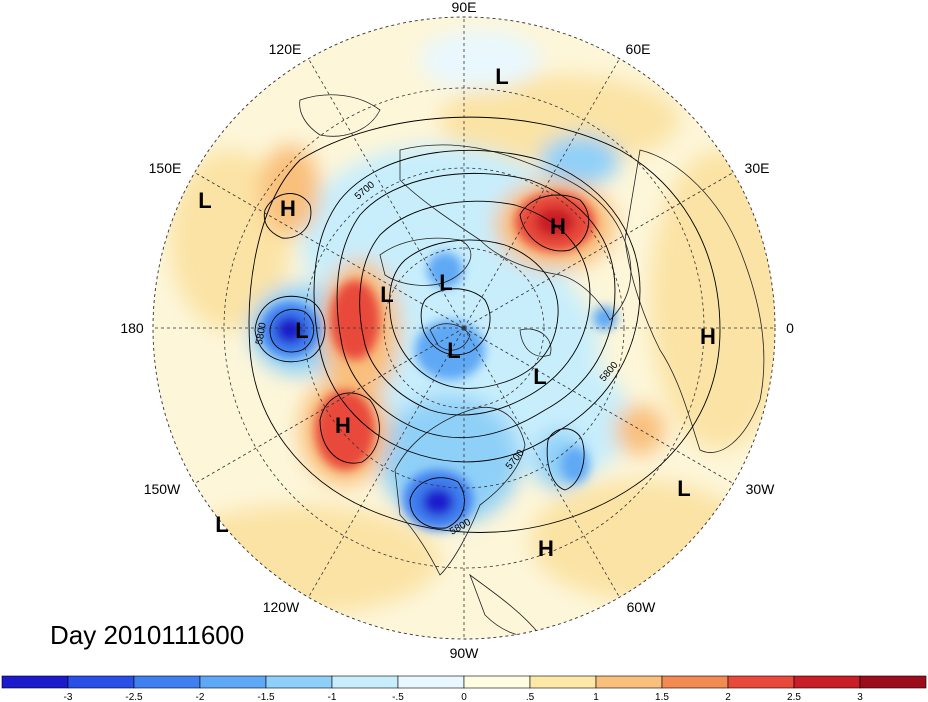  What do you see at coordinates (464, 697) in the screenshot?
I see `colorbar-tick-label: 0` at bounding box center [464, 697].